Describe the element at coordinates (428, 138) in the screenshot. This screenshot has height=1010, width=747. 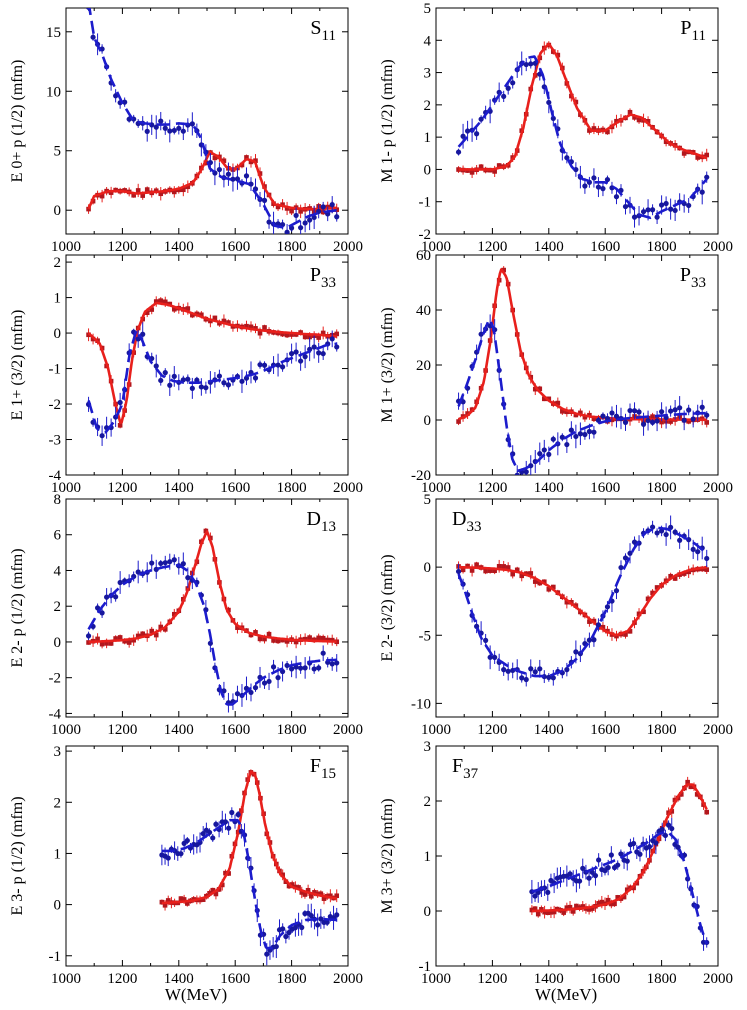
I see `y-tick-label: 1` at that location.